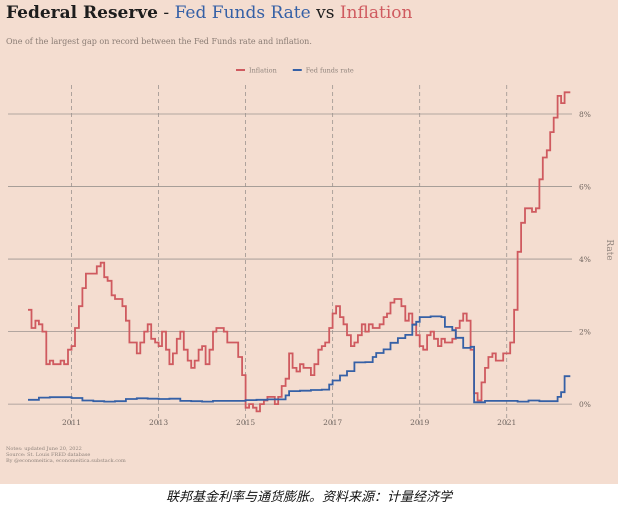  I want to click on y-tick-label: 2%, so click(585, 332).